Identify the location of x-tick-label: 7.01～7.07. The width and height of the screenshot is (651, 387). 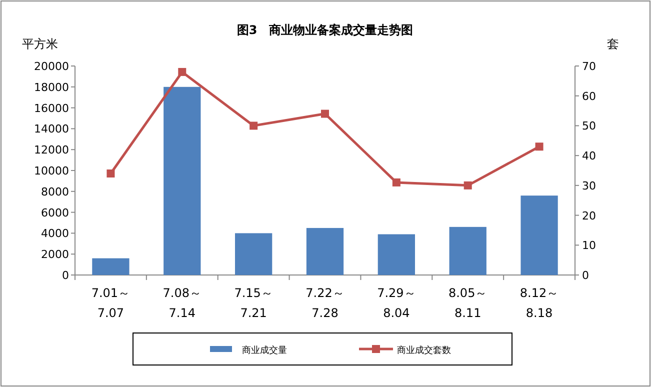
(110, 303).